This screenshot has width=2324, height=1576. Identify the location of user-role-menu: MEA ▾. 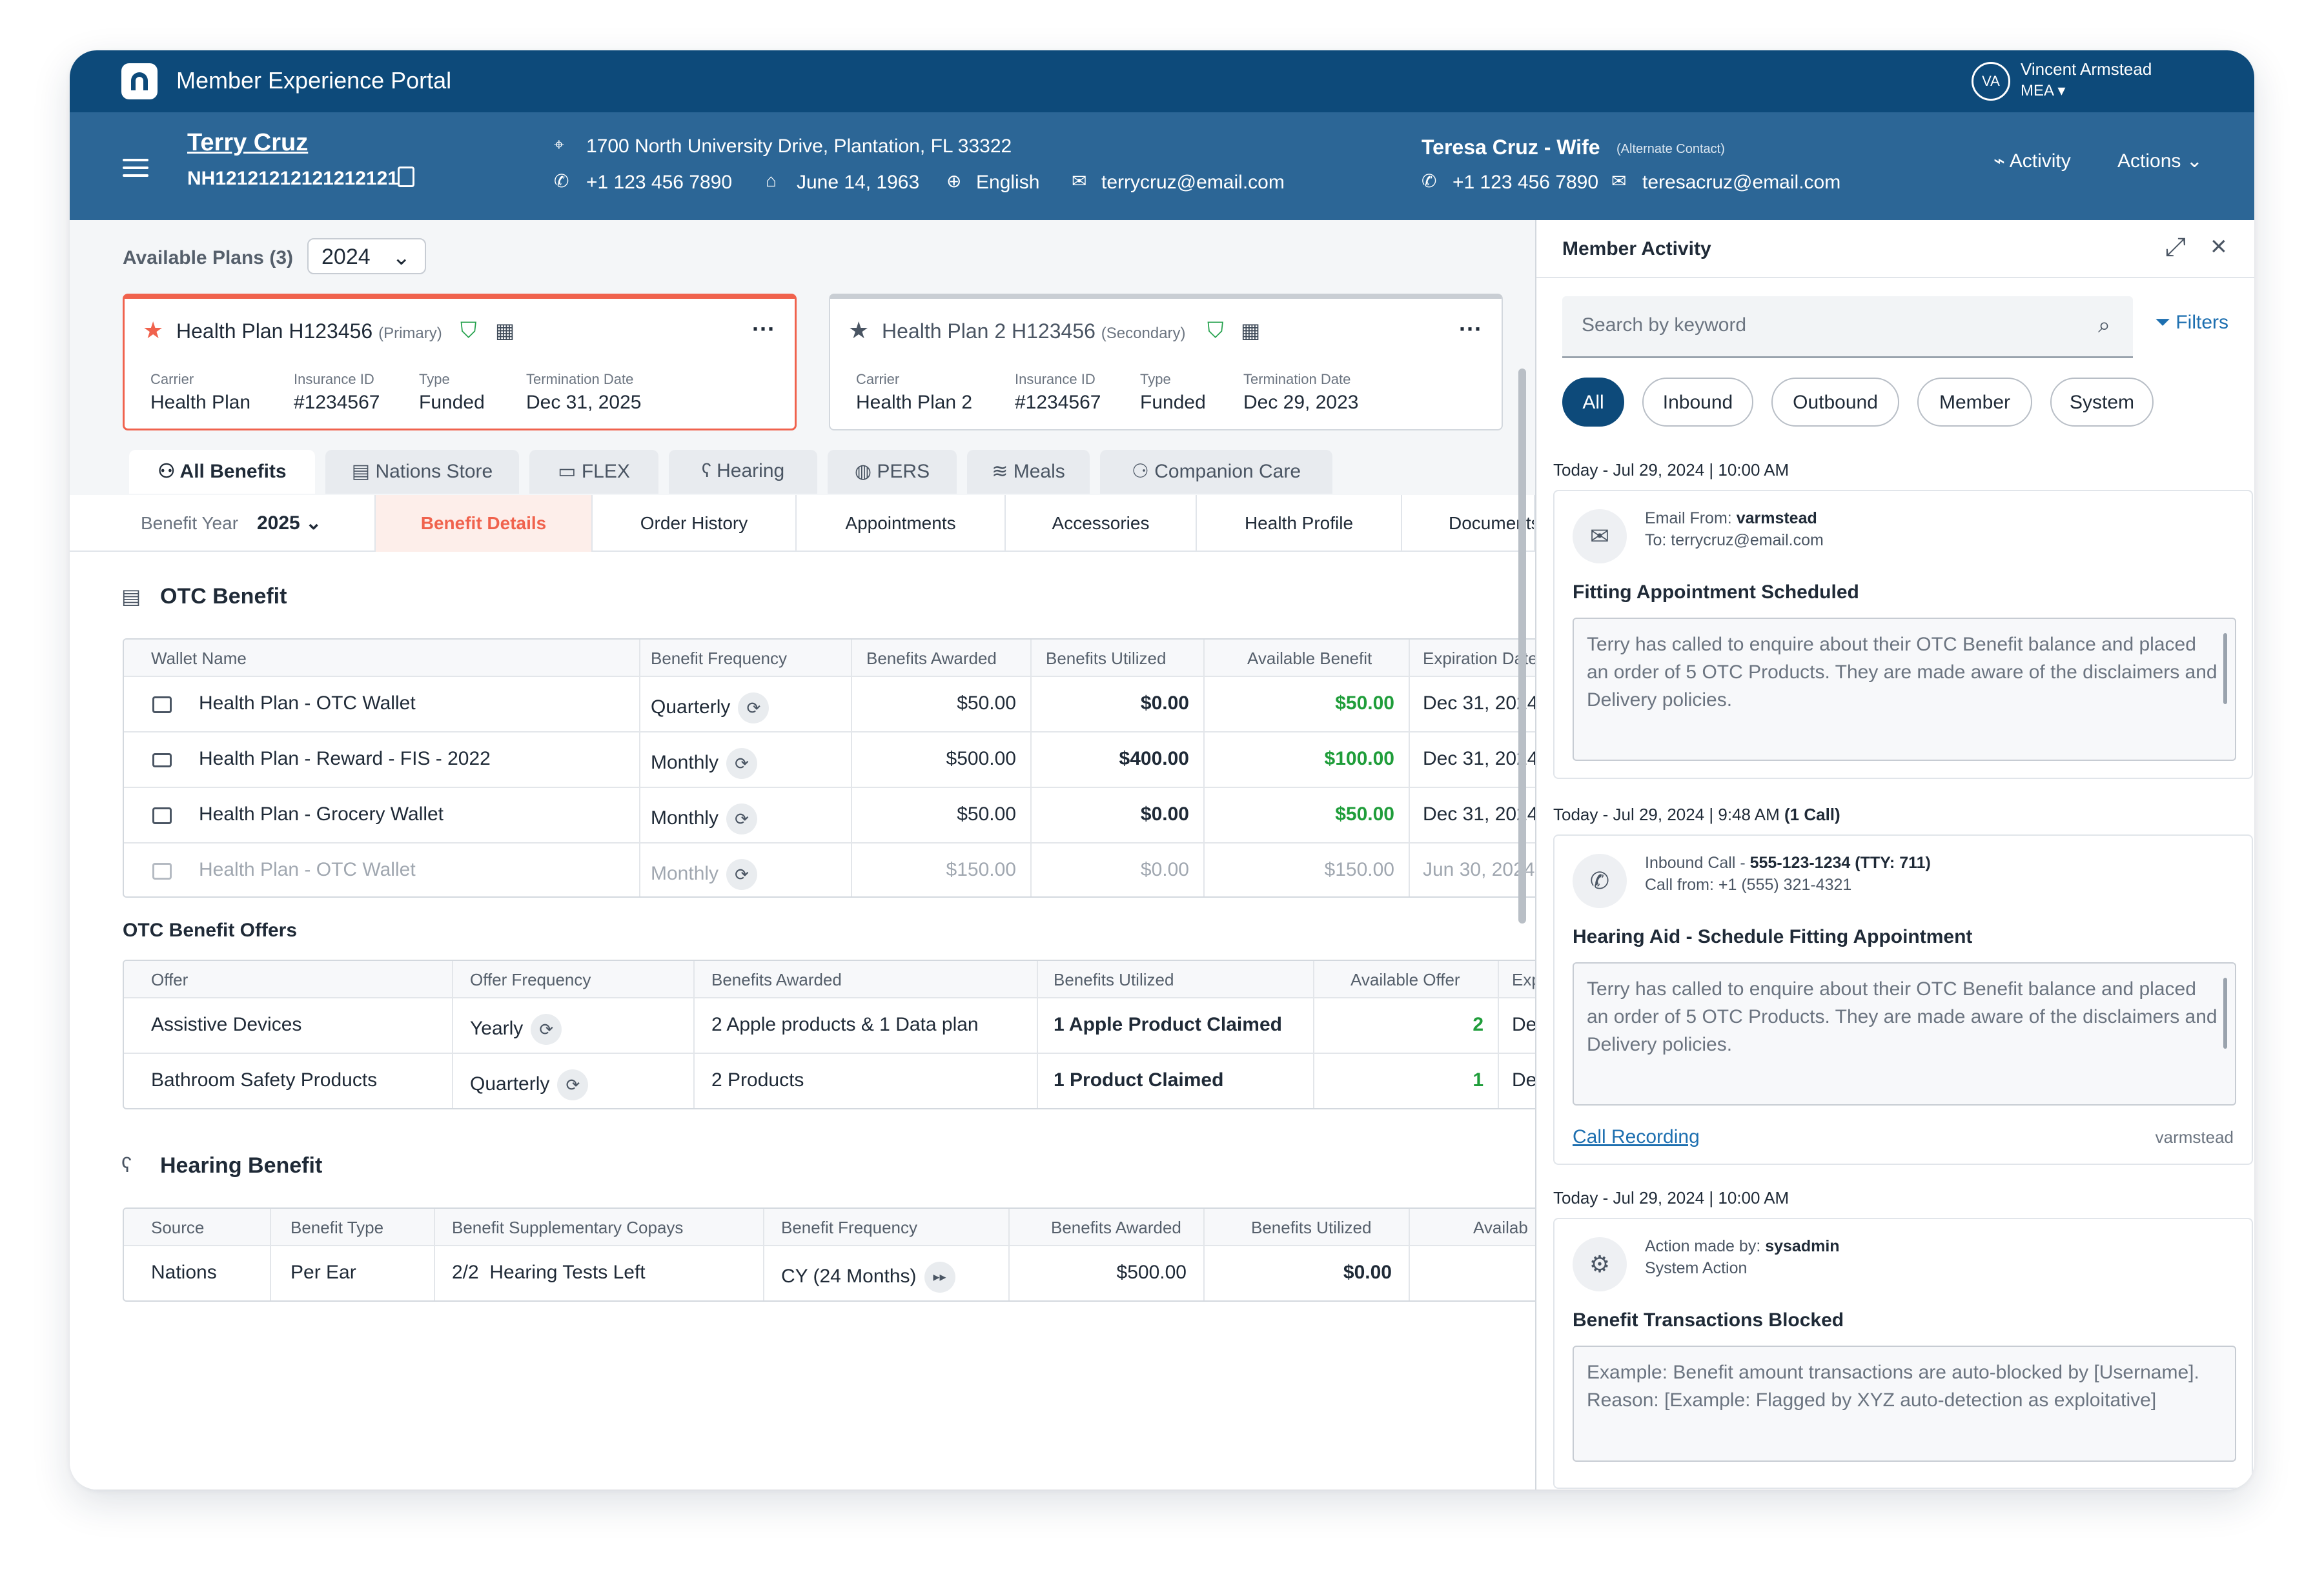
(2043, 90).